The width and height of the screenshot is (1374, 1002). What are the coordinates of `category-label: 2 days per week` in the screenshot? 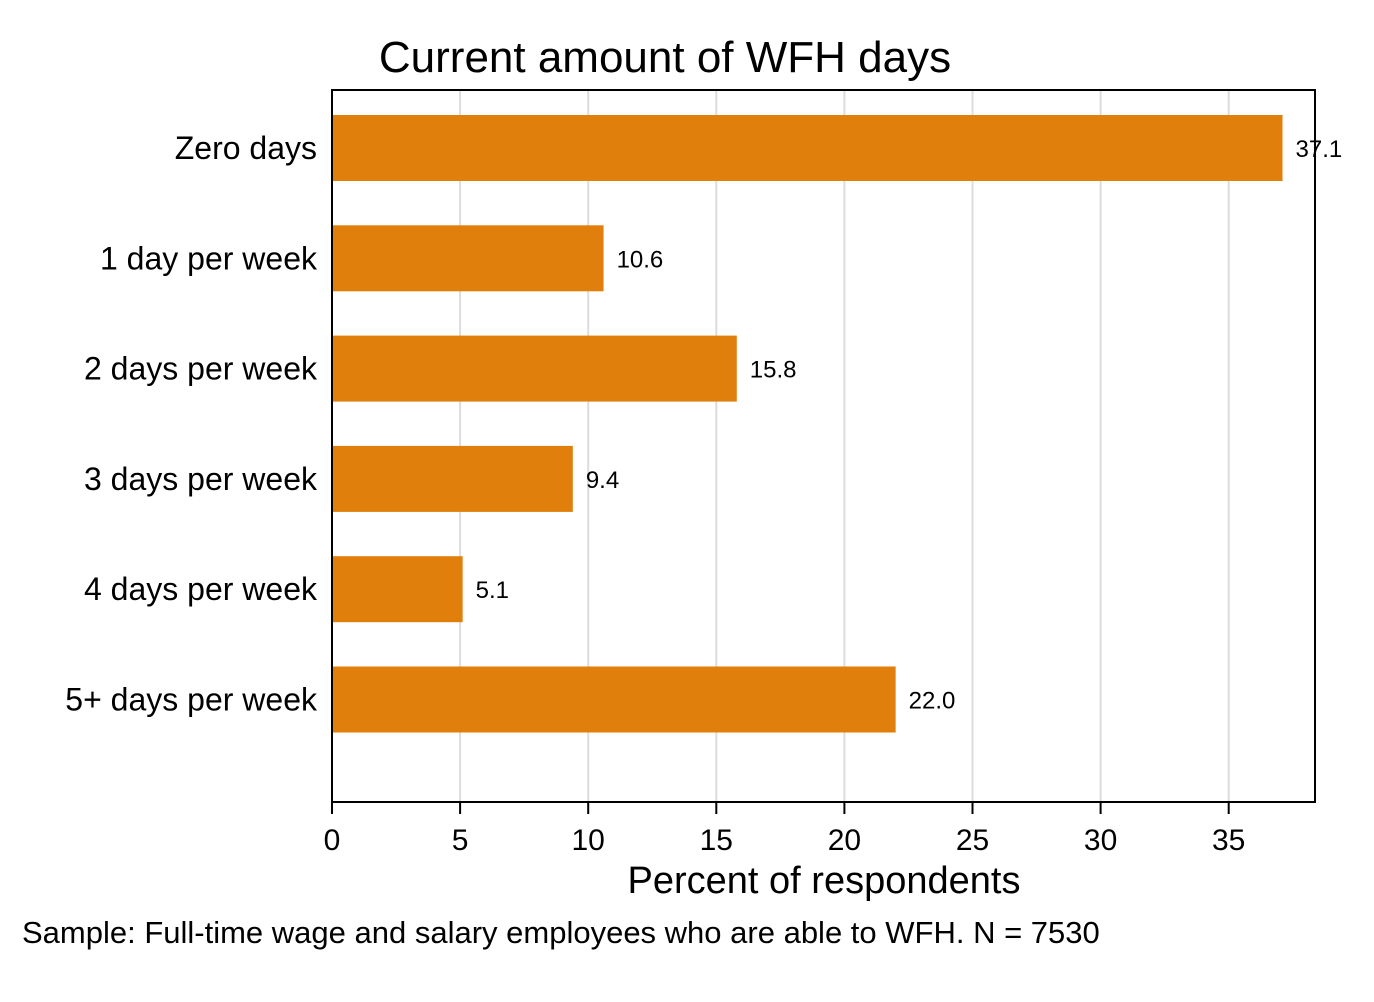 It's located at (201, 369).